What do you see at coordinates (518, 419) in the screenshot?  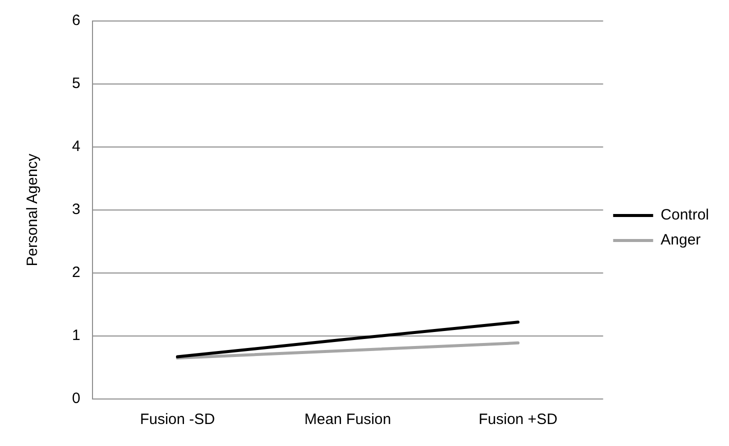 I see `x-tick-label: Fusion +SD` at bounding box center [518, 419].